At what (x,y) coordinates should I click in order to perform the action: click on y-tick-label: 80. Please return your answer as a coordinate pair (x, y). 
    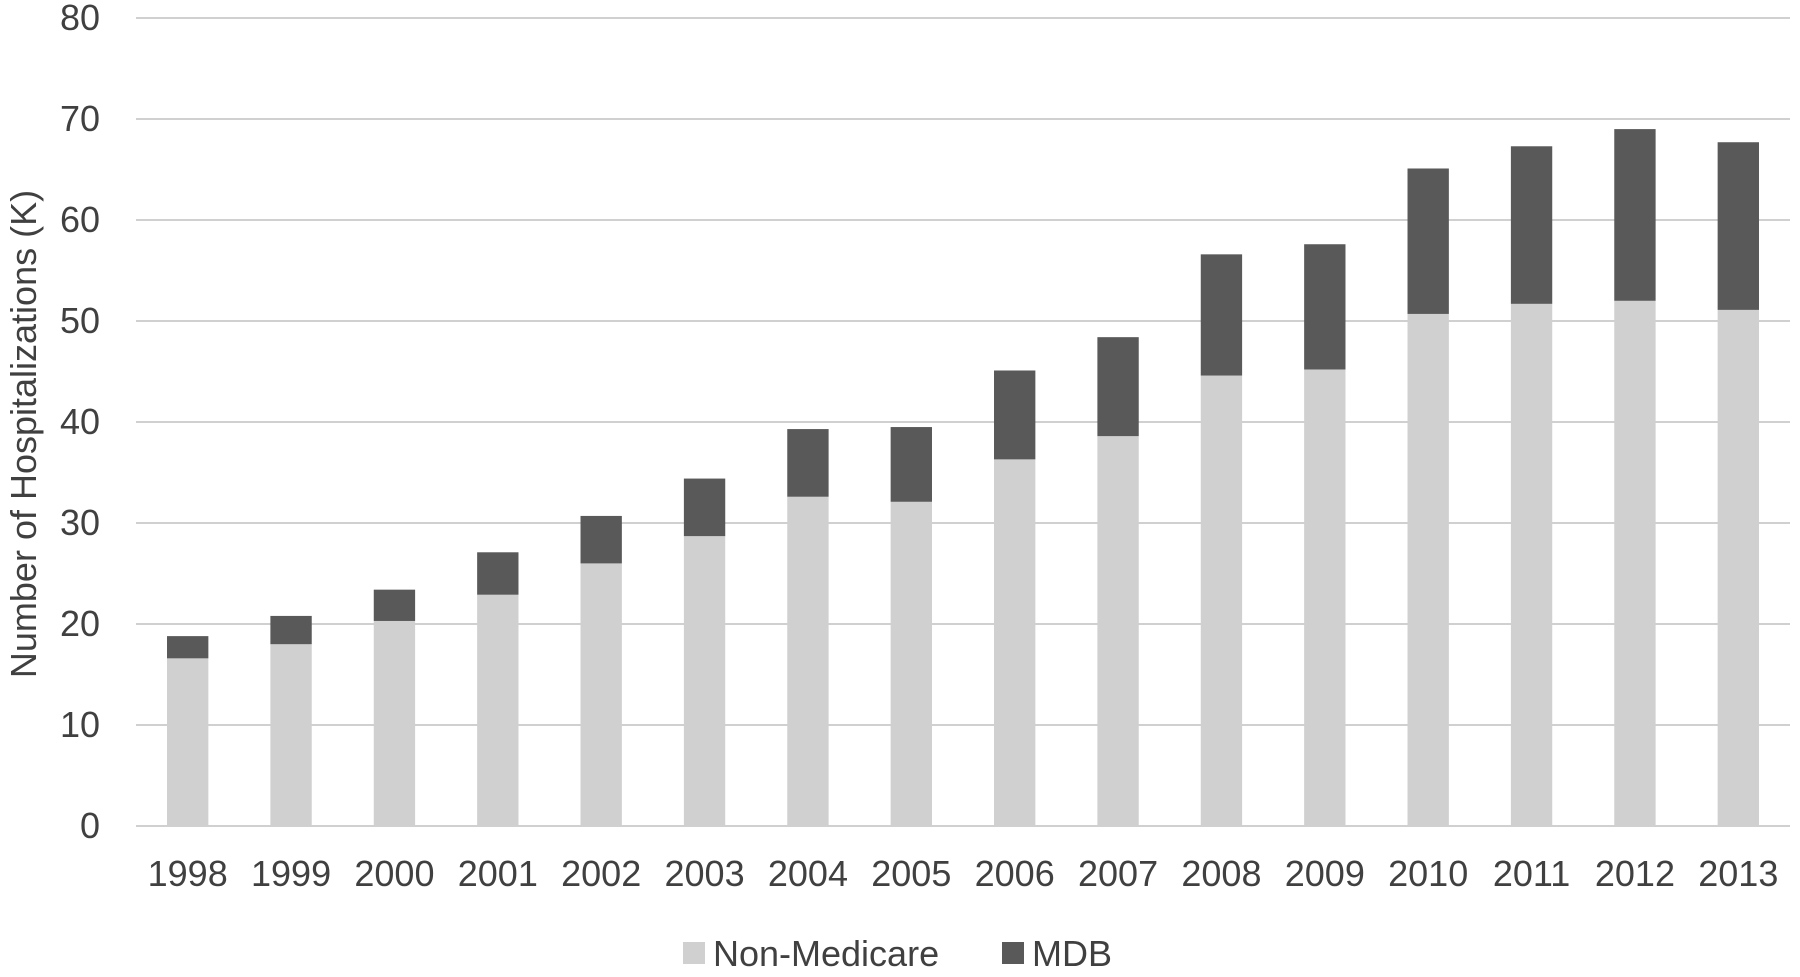
    Looking at the image, I should click on (80, 19).